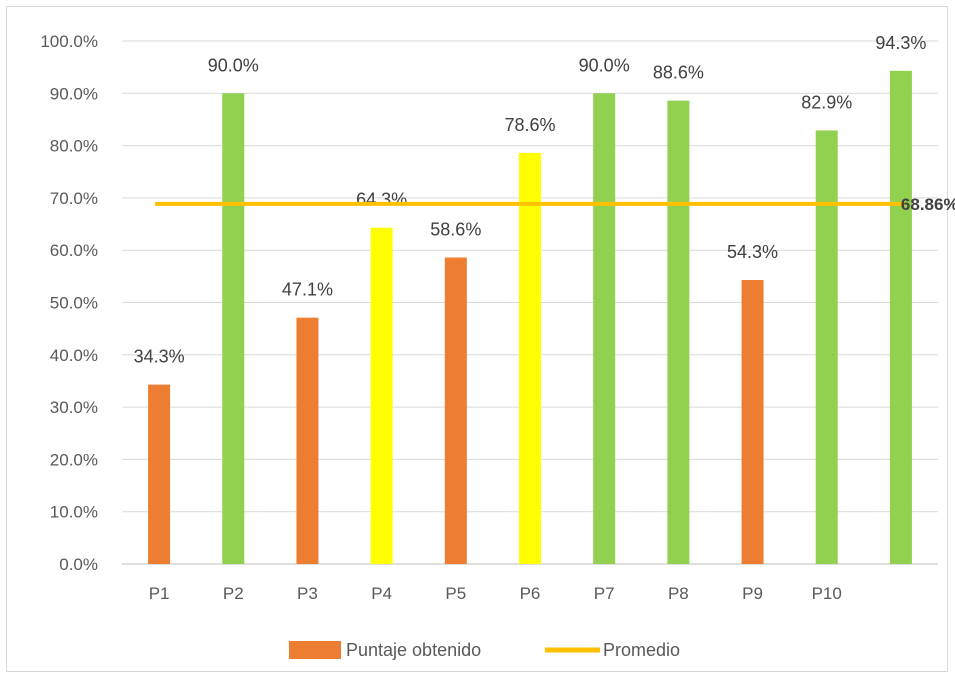 The height and width of the screenshot is (680, 955). What do you see at coordinates (530, 593) in the screenshot?
I see `x-tick-label: P6` at bounding box center [530, 593].